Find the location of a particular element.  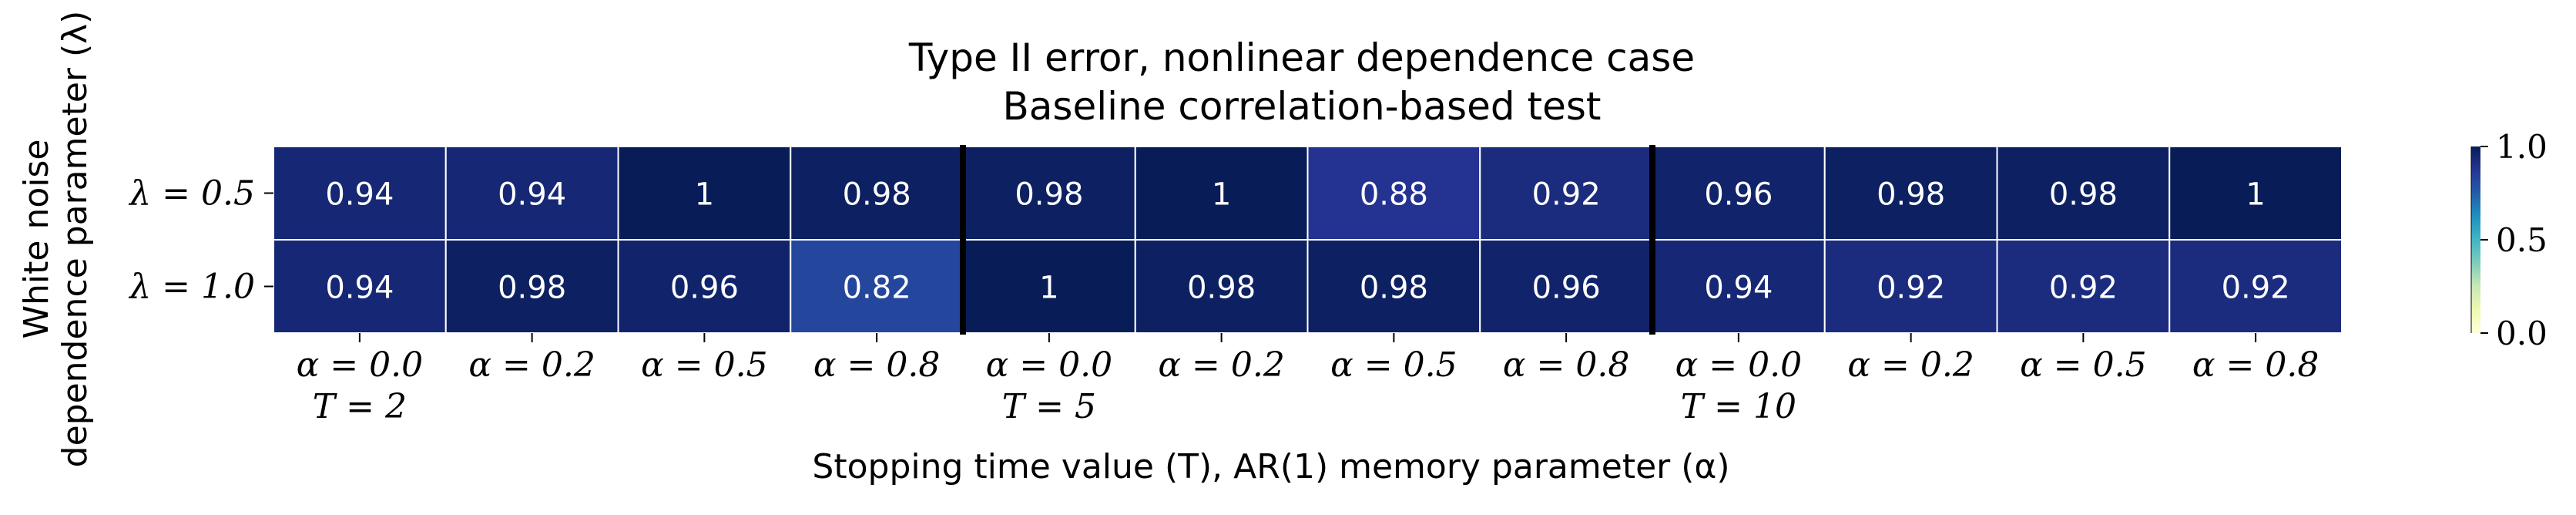

colorbar-gradient is located at coordinates (2475, 239).